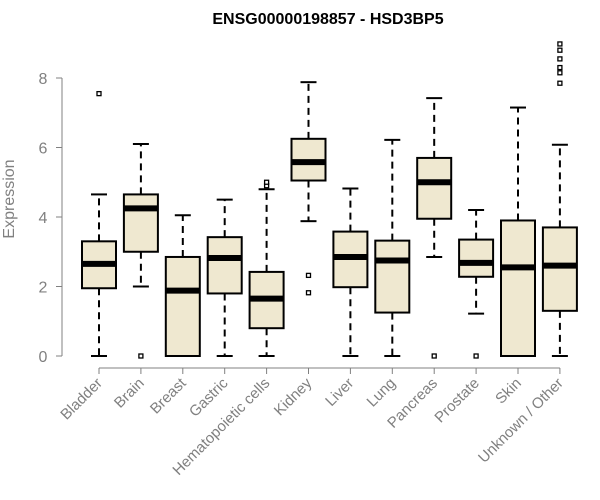  What do you see at coordinates (81, 399) in the screenshot?
I see `x-tick-label: Bladder` at bounding box center [81, 399].